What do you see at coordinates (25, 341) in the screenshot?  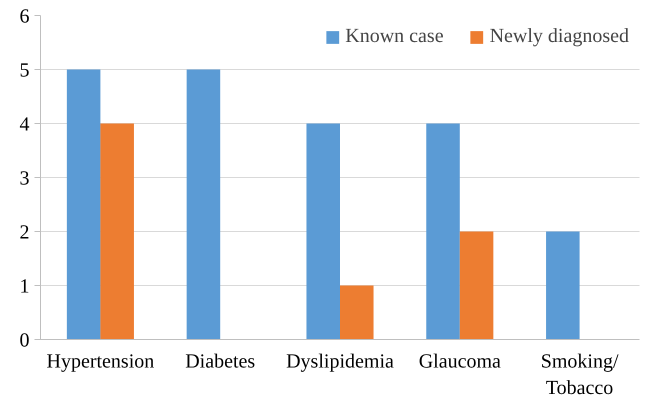 I see `y-tick-label: 0` at bounding box center [25, 341].